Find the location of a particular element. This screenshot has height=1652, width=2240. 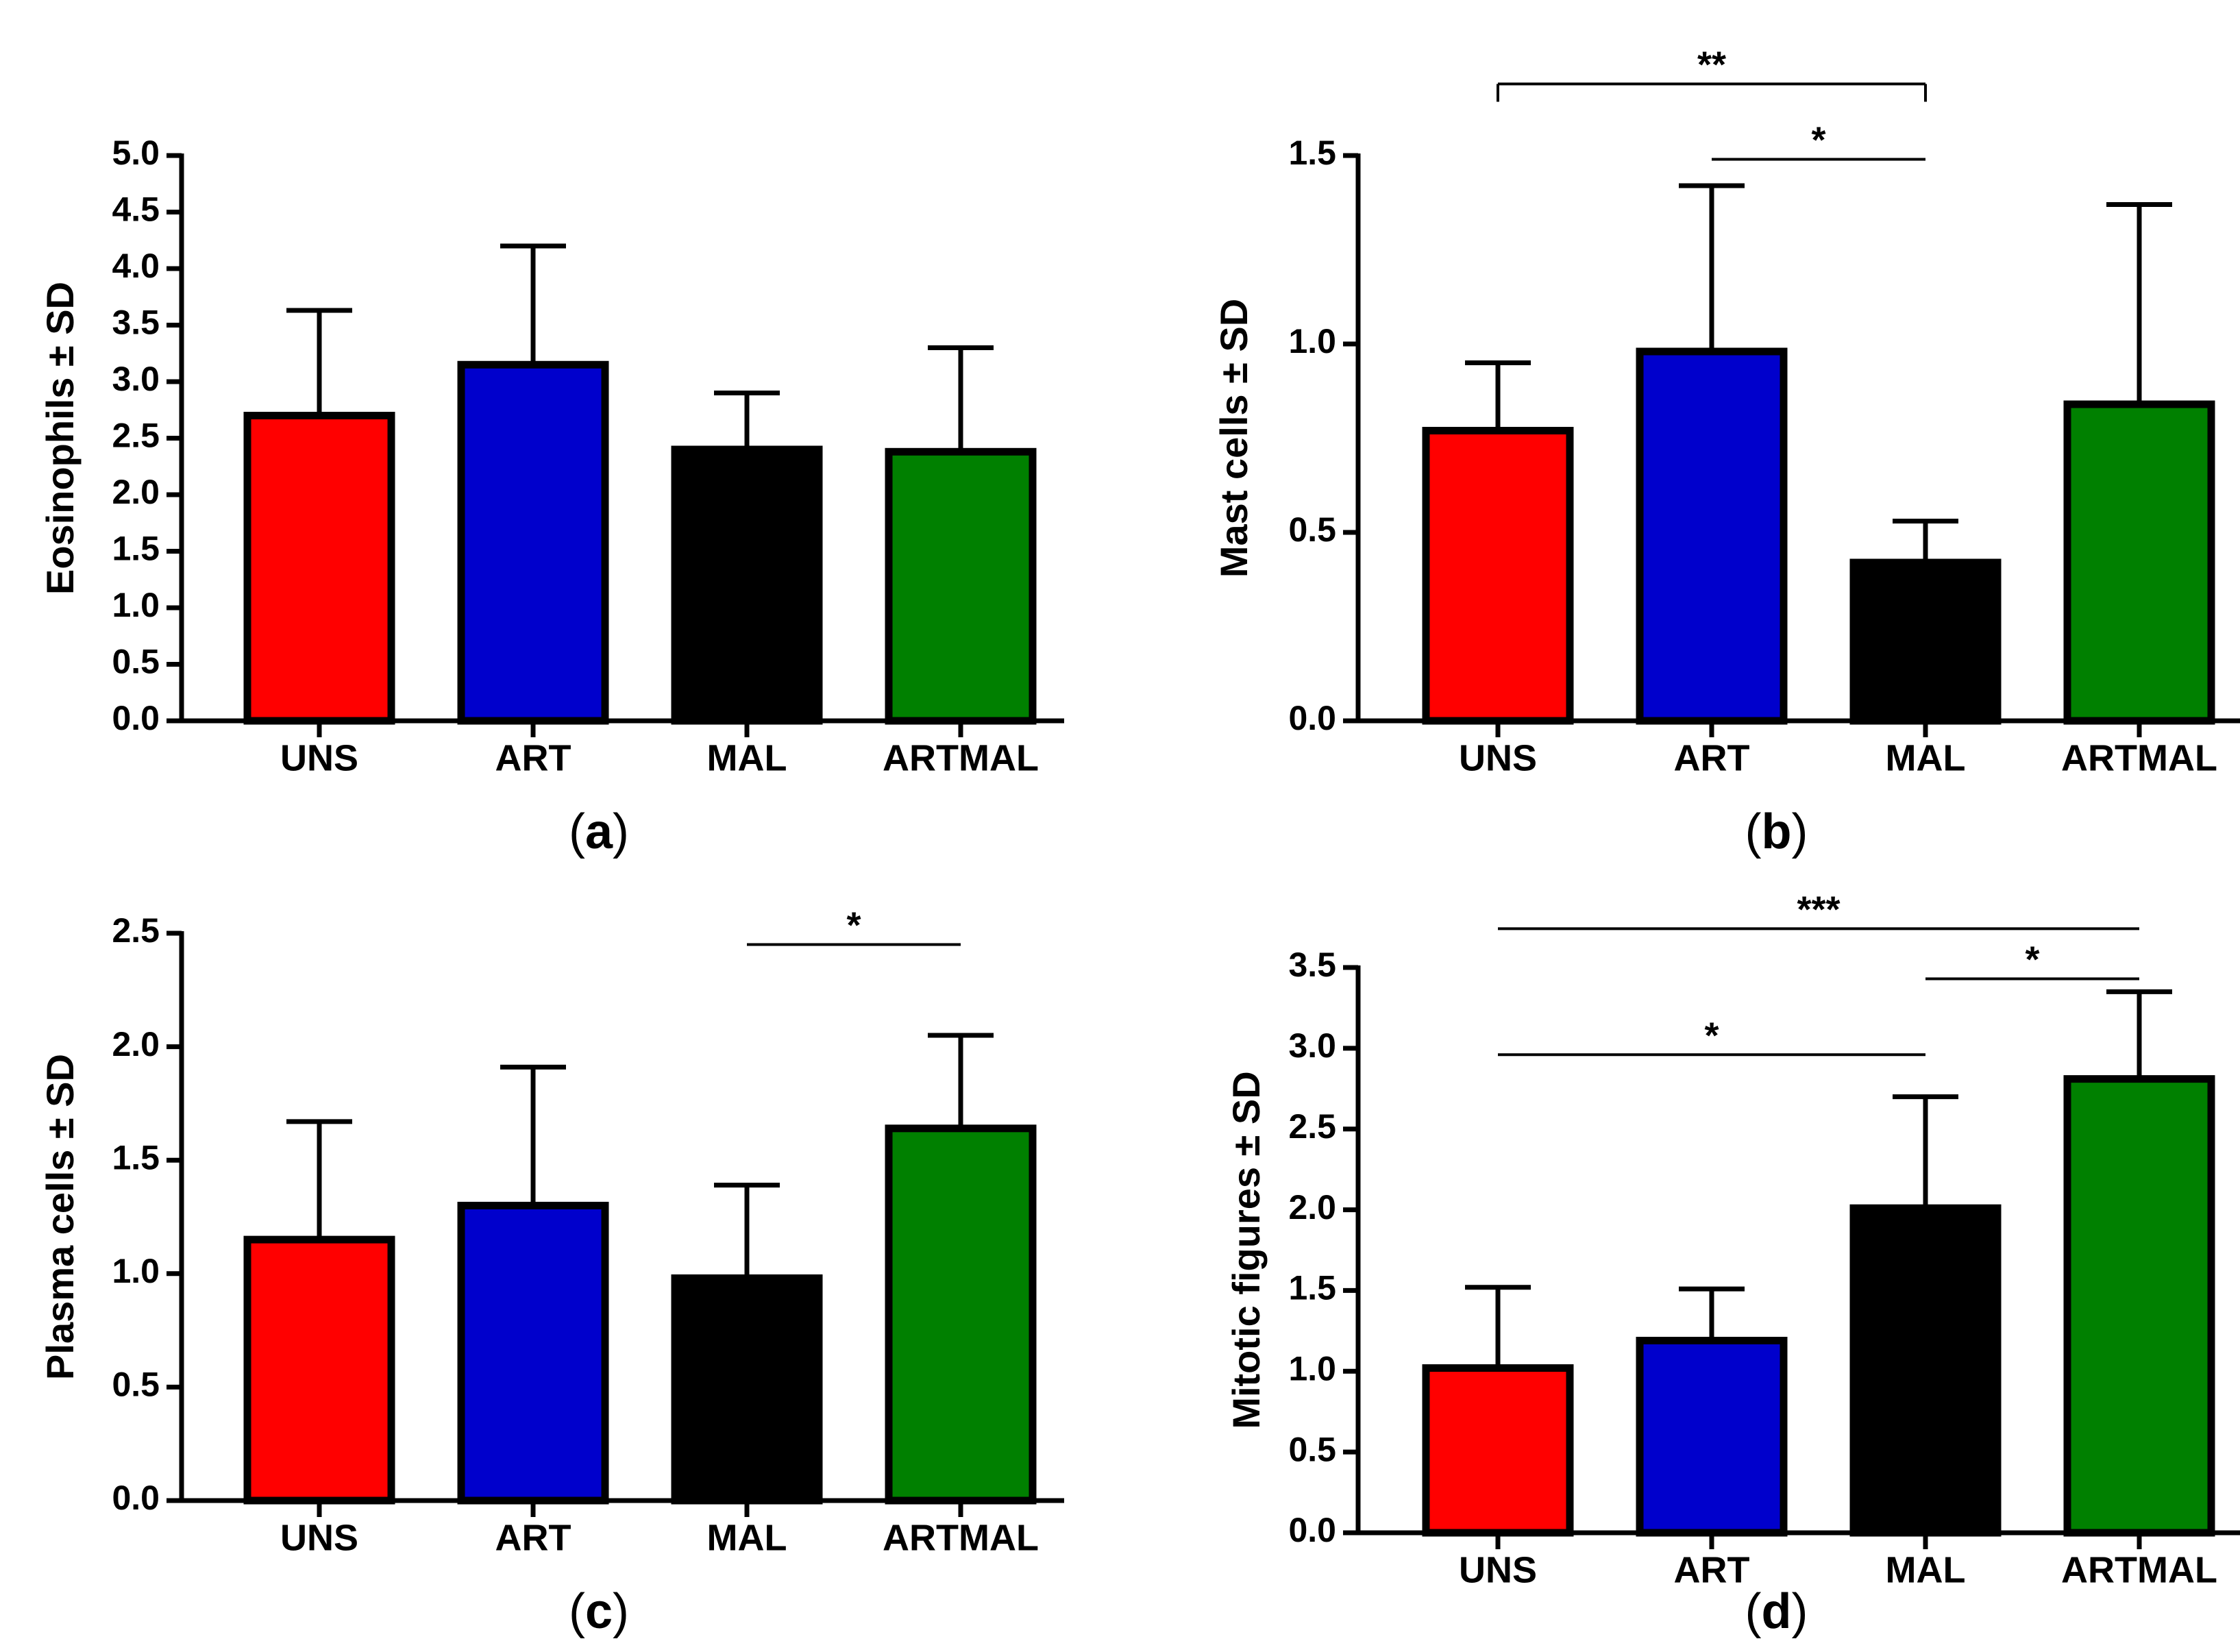

panel-label: (c) is located at coordinates (599, 1612).